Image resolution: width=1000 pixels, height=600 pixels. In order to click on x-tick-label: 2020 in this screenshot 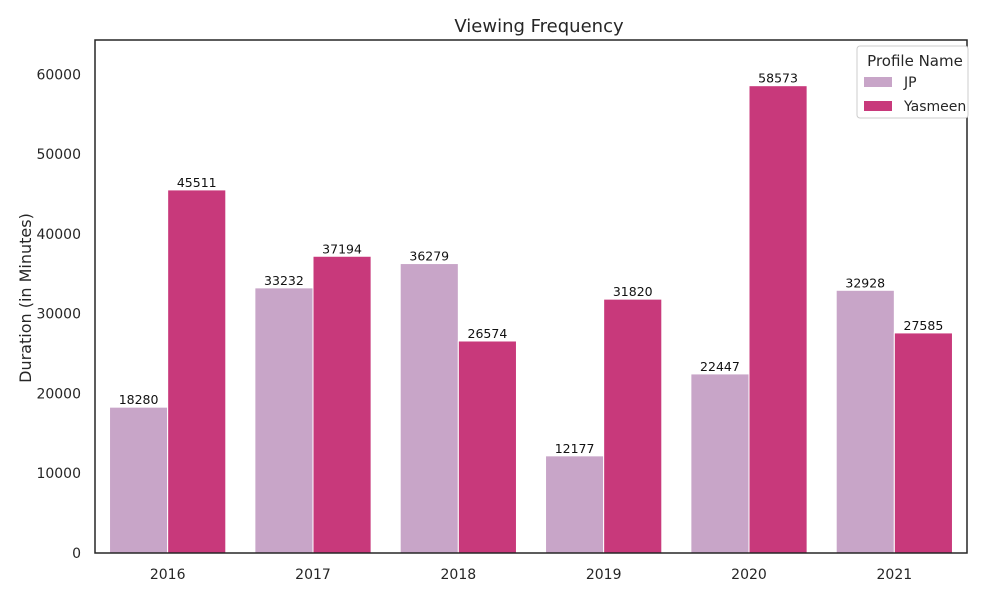, I will do `click(749, 575)`.